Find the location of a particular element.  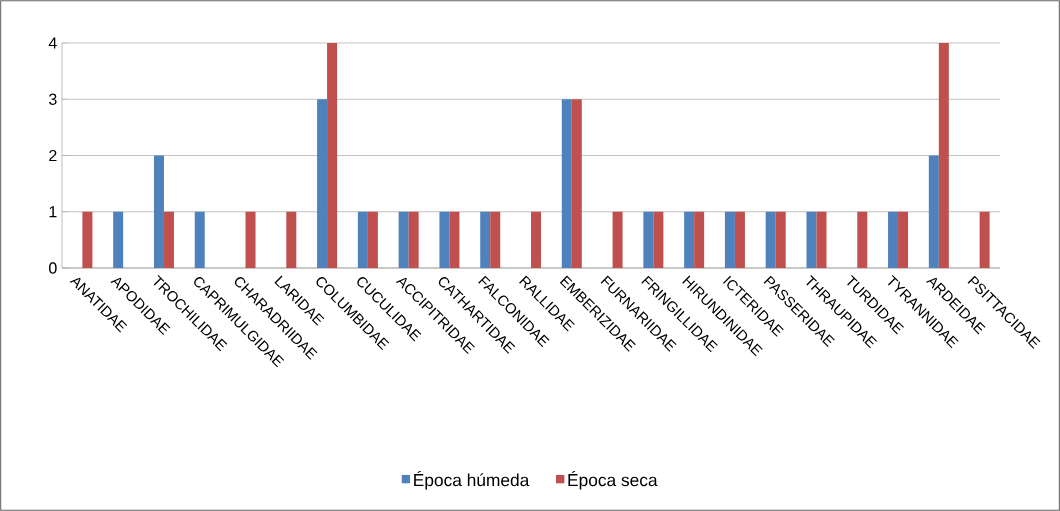

y-tick-label: 1 is located at coordinates (53, 212).